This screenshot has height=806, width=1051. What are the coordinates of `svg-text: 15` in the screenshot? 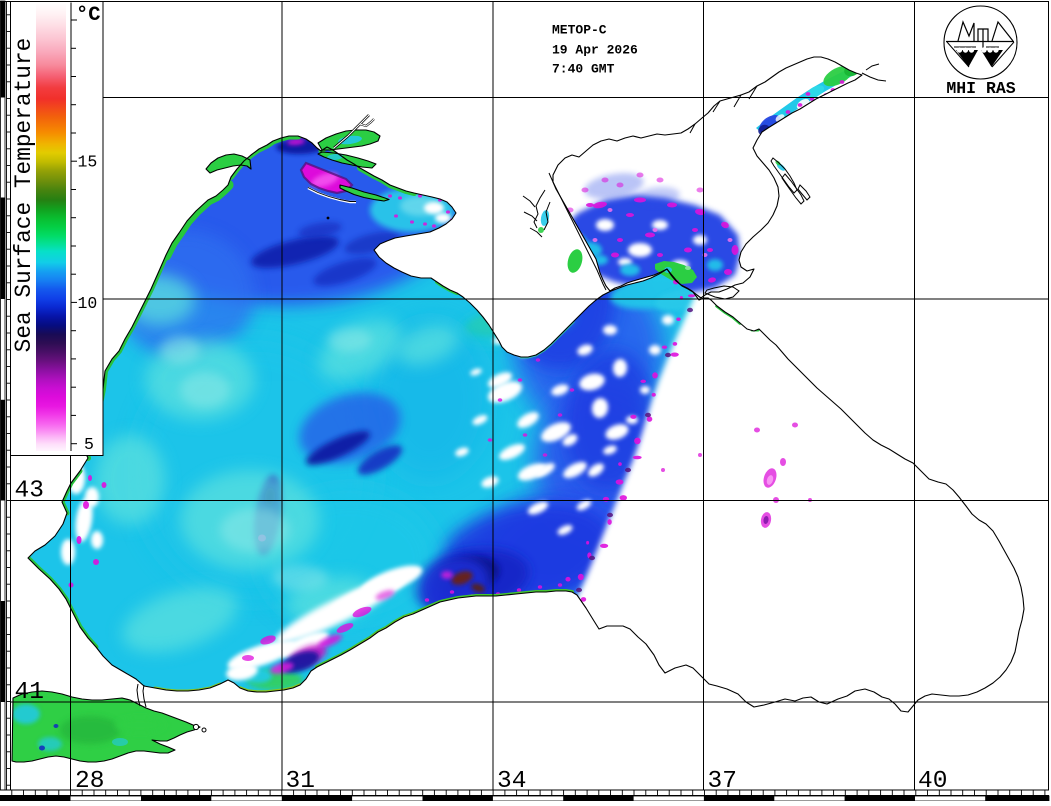 It's located at (88, 162).